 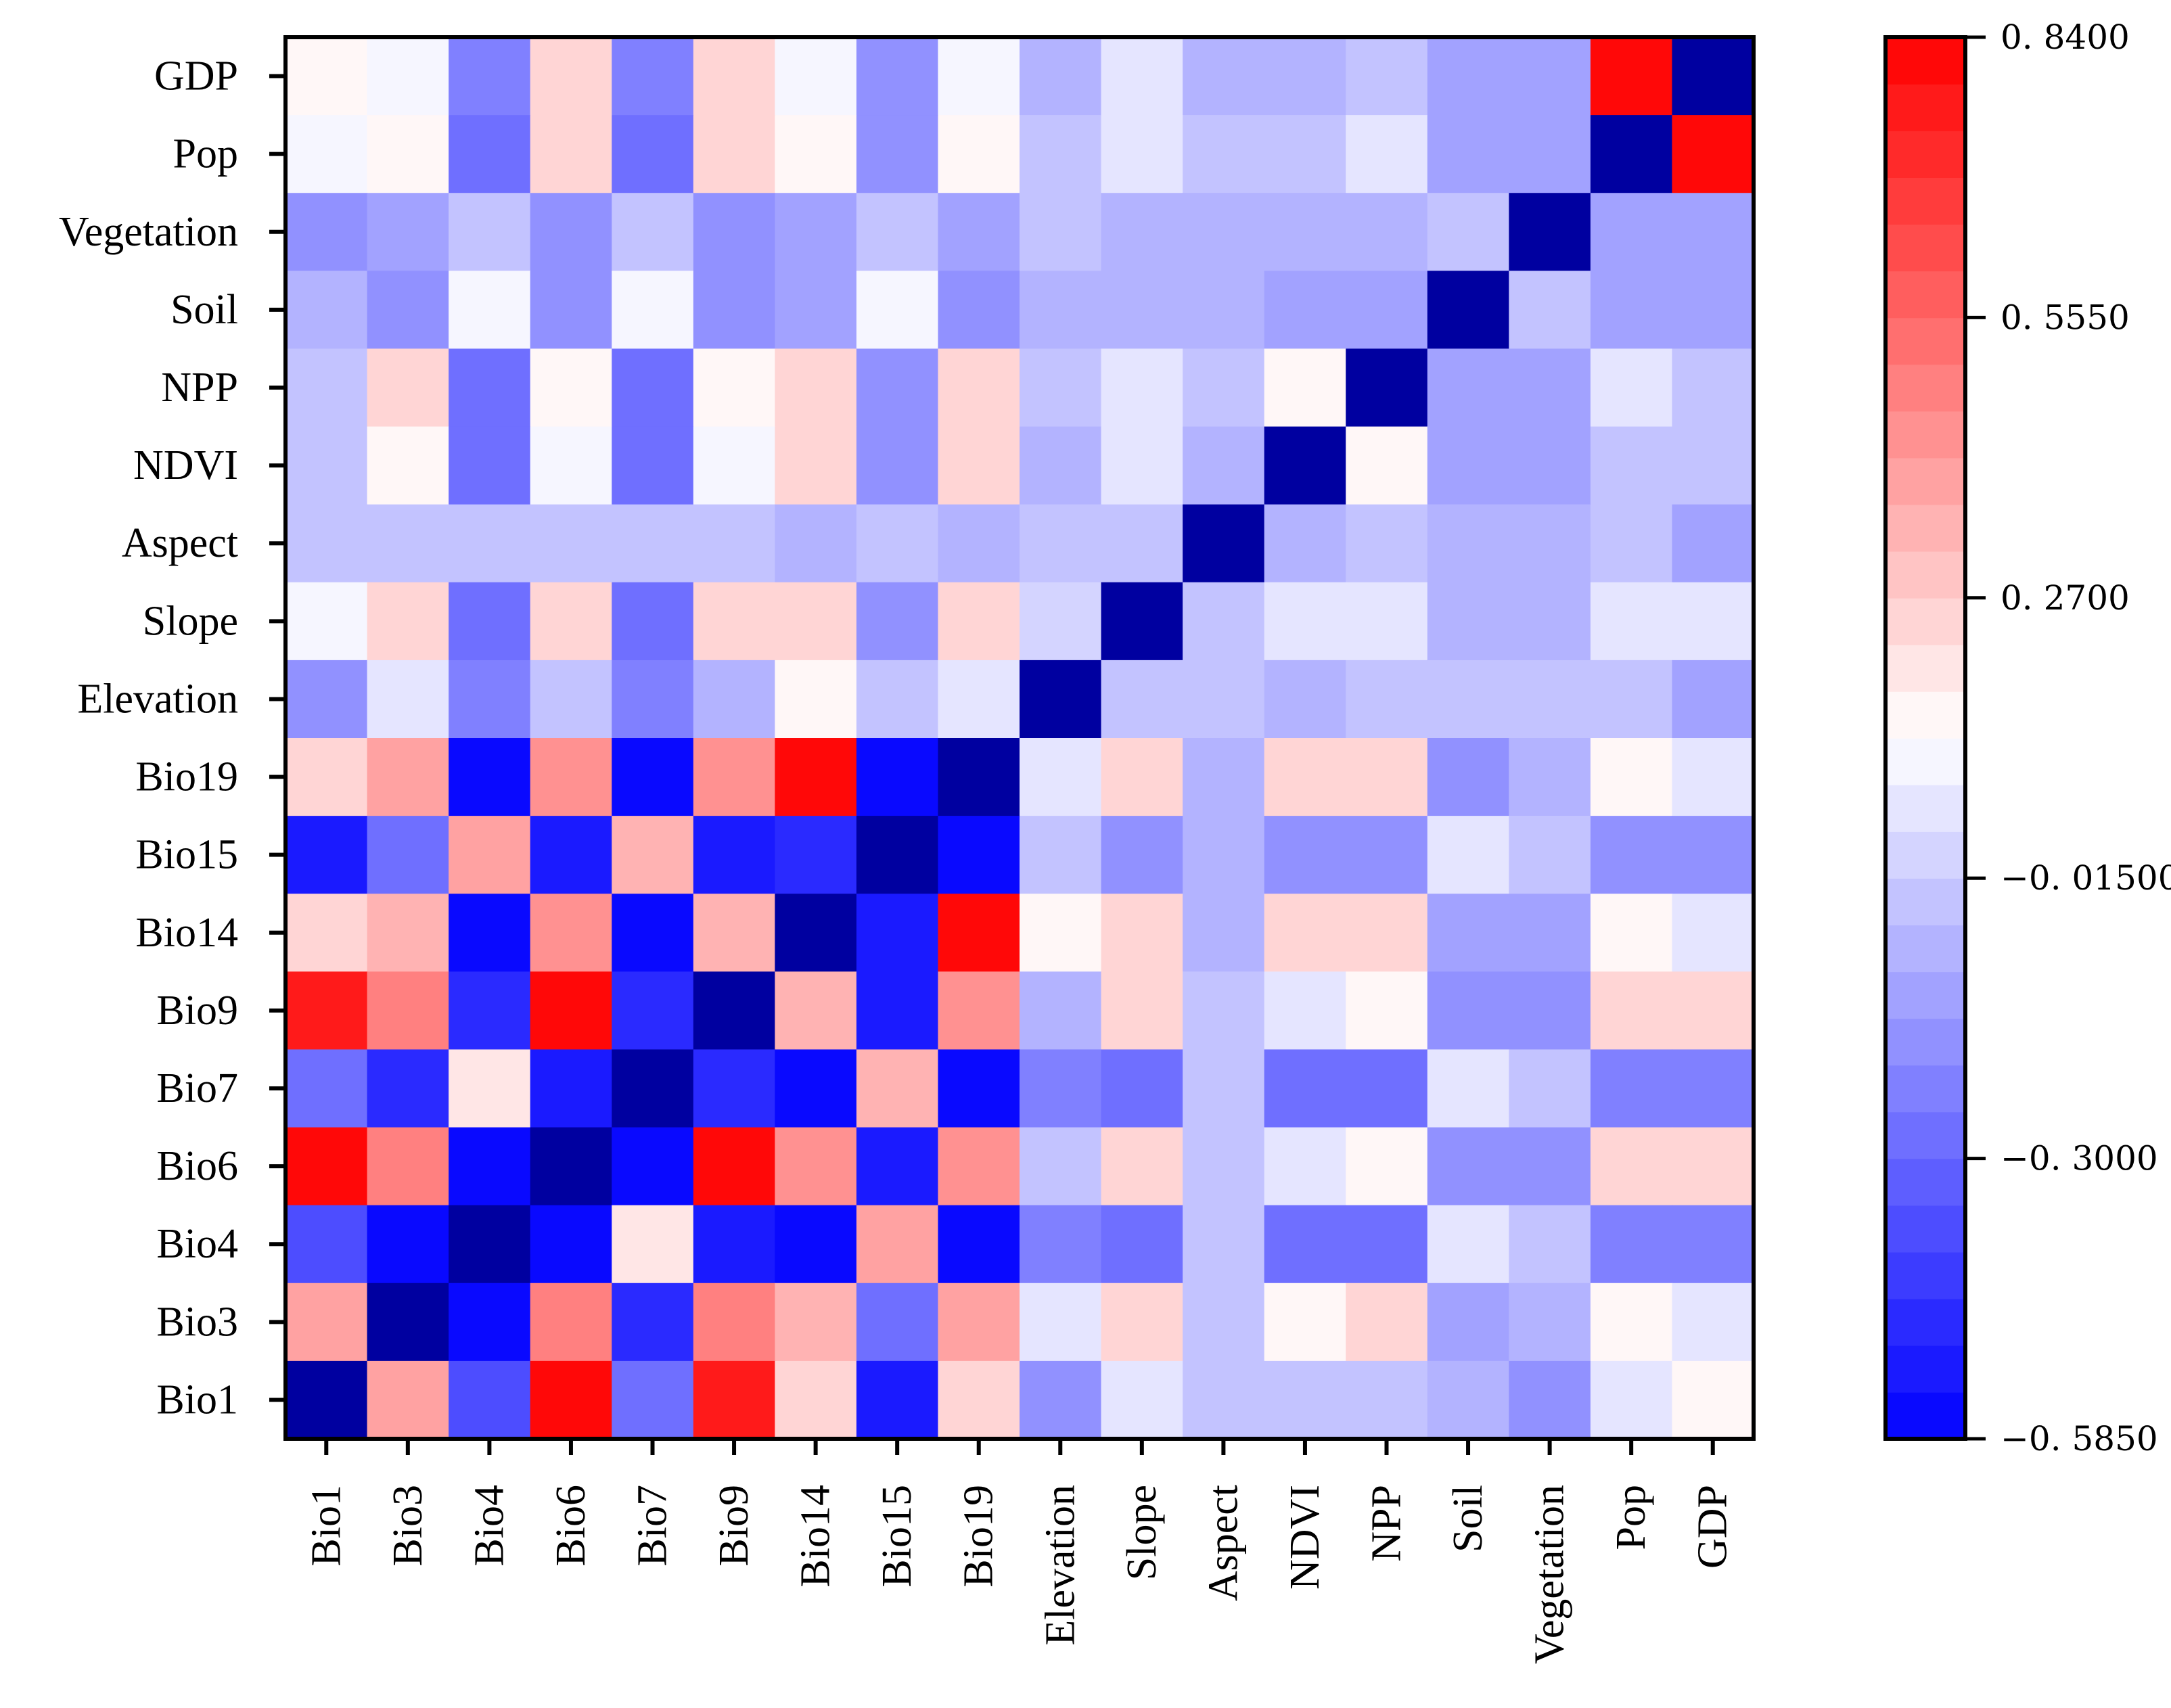 I want to click on heatmap-cell-npp-gdp, so click(x=1713, y=388).